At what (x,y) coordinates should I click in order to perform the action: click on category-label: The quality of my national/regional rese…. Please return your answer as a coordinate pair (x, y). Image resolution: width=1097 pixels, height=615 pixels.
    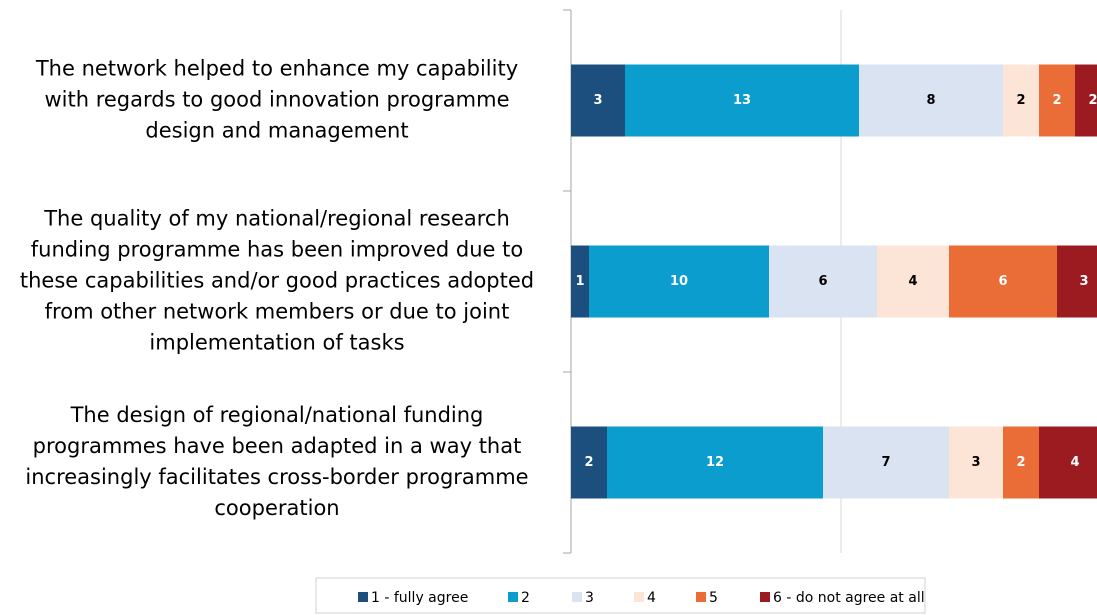
    Looking at the image, I should click on (276, 219).